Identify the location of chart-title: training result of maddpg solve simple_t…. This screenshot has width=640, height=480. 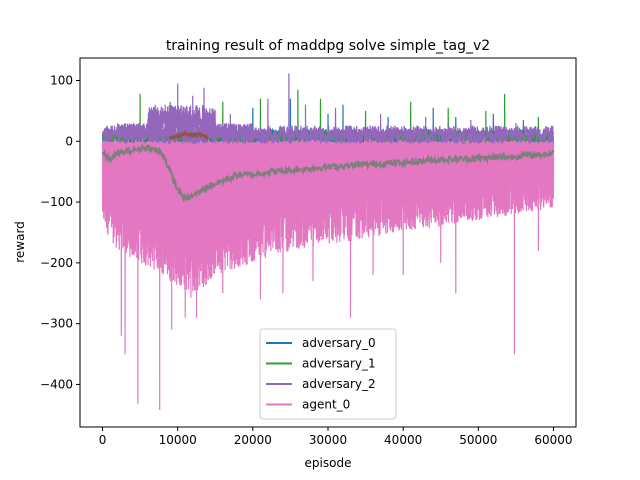
(328, 46).